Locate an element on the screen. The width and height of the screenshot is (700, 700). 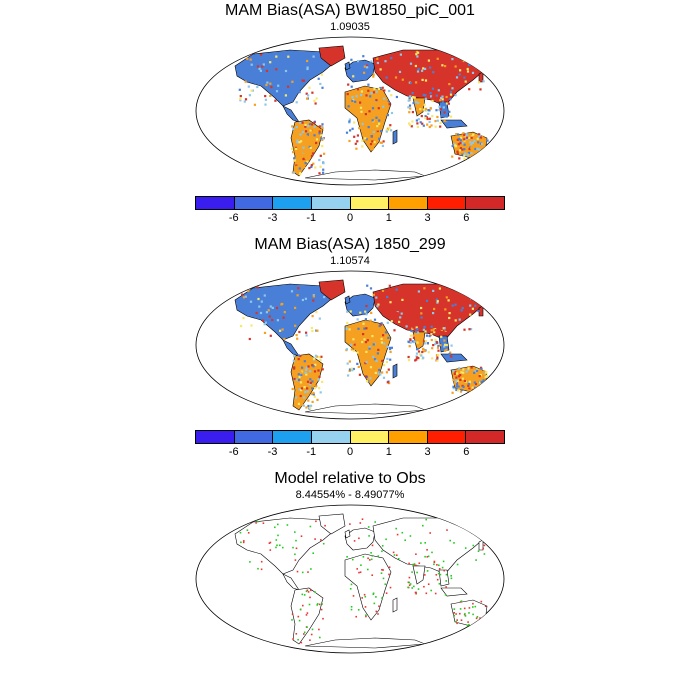
continent-japan is located at coordinates (481, 545).